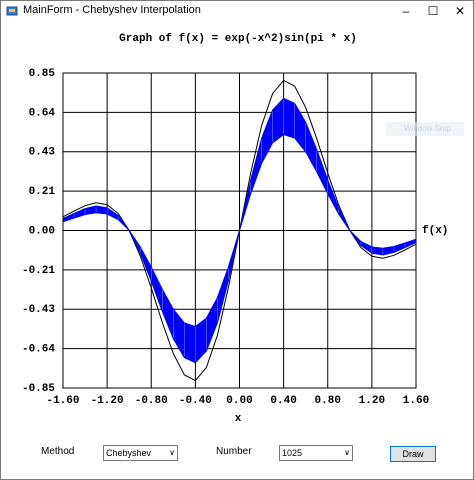 The image size is (474, 480). Describe the element at coordinates (435, 231) in the screenshot. I see `y-axis-label: f(x)` at that location.